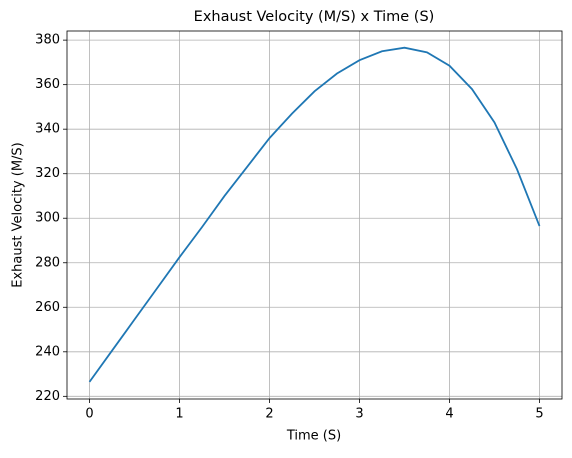  I want to click on x-tick-label: 0, so click(89, 414).